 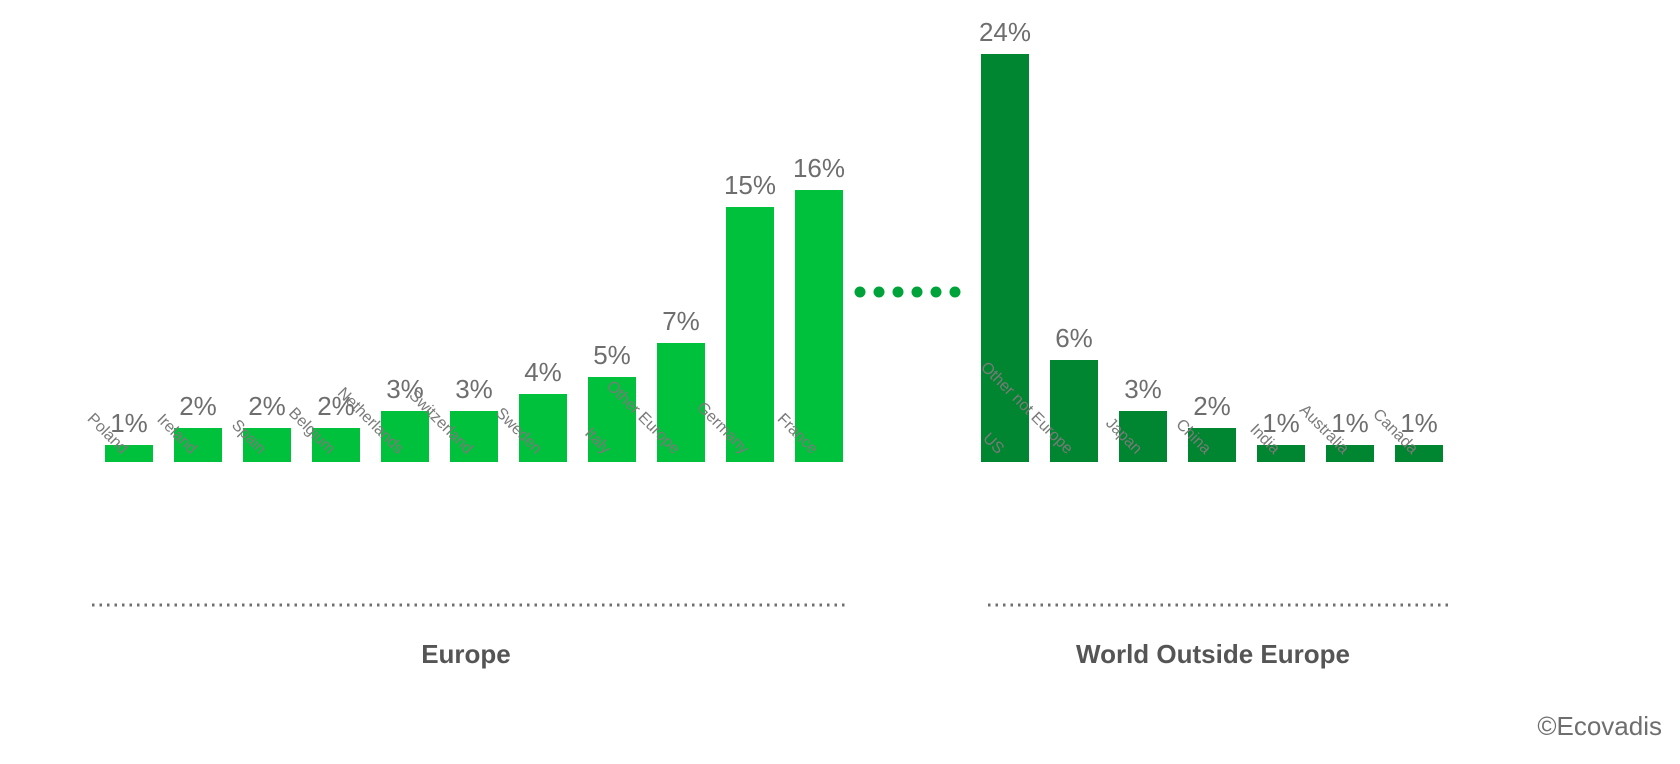 What do you see at coordinates (1005, 32) in the screenshot?
I see `value-label-us: 24%` at bounding box center [1005, 32].